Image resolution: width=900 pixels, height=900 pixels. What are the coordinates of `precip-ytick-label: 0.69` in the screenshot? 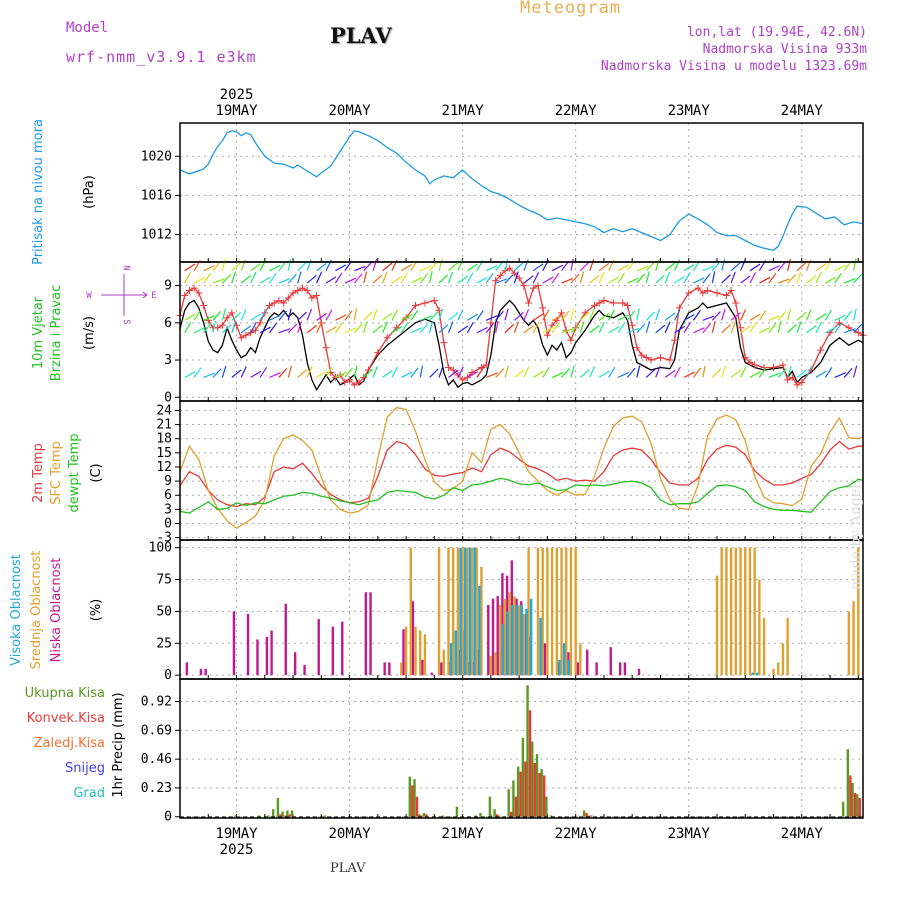 It's located at (156, 730).